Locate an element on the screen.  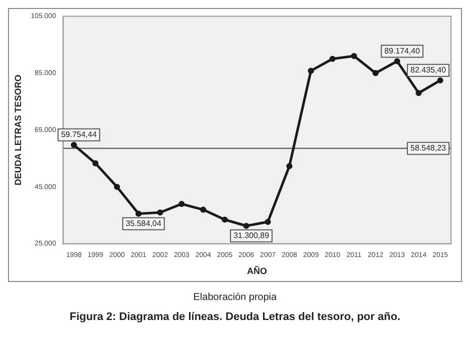
ref-line-label: 58.548,23 is located at coordinates (428, 148).